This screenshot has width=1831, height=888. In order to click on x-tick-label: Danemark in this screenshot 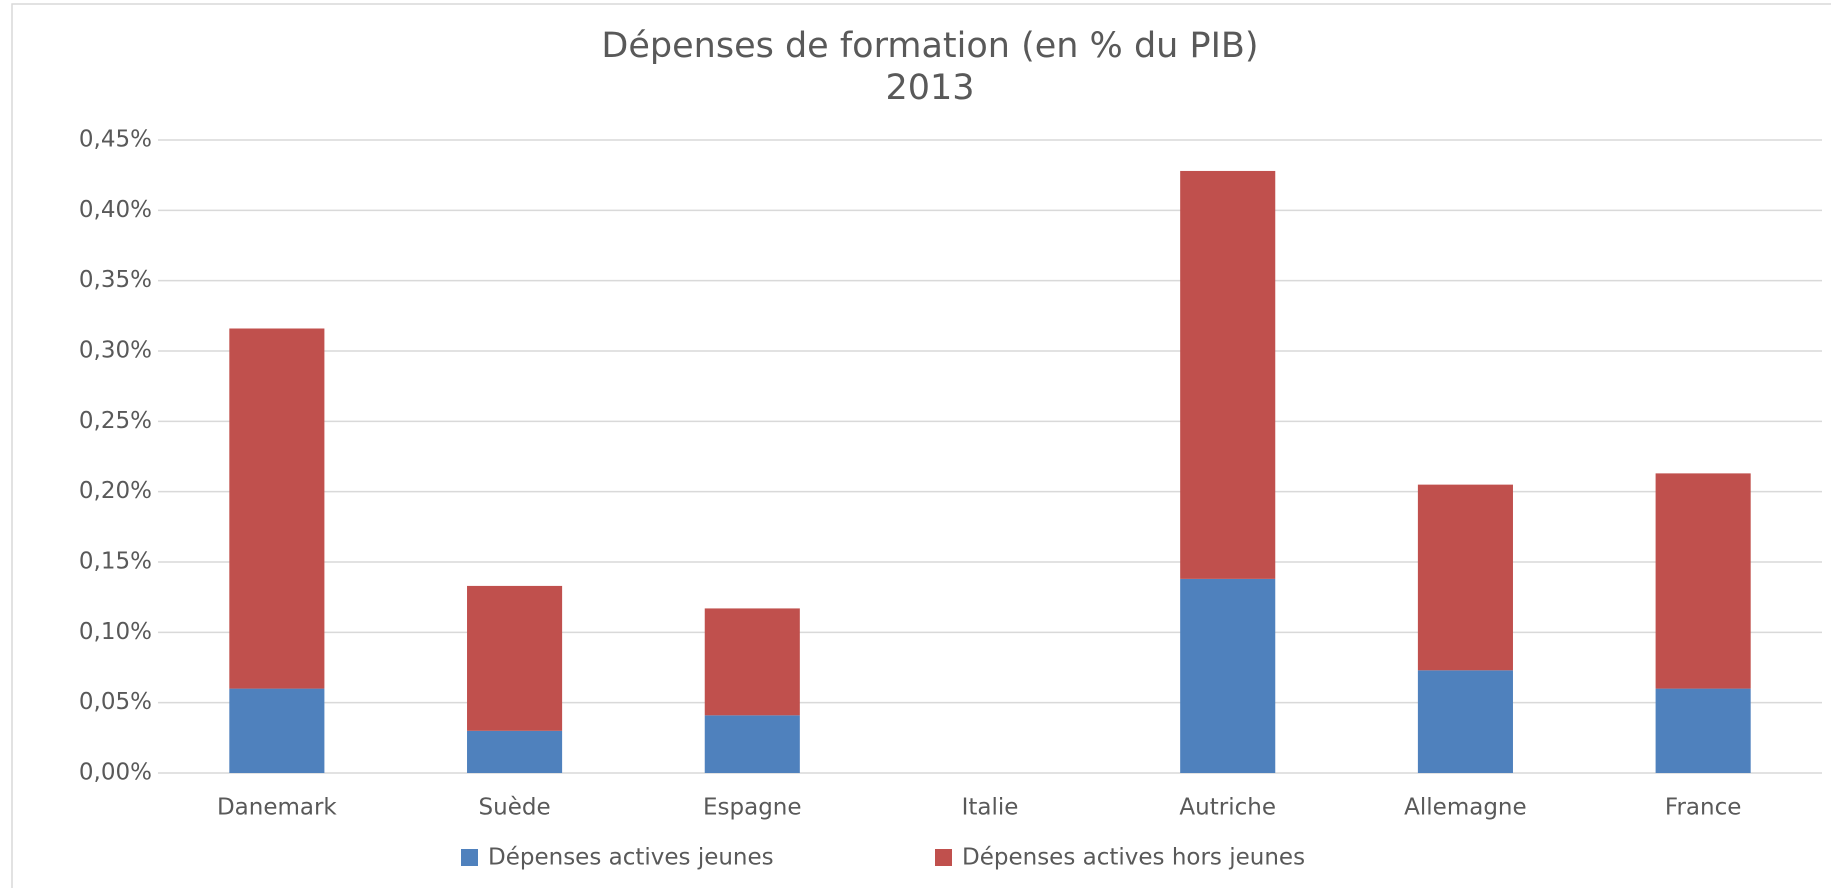, I will do `click(277, 808)`.